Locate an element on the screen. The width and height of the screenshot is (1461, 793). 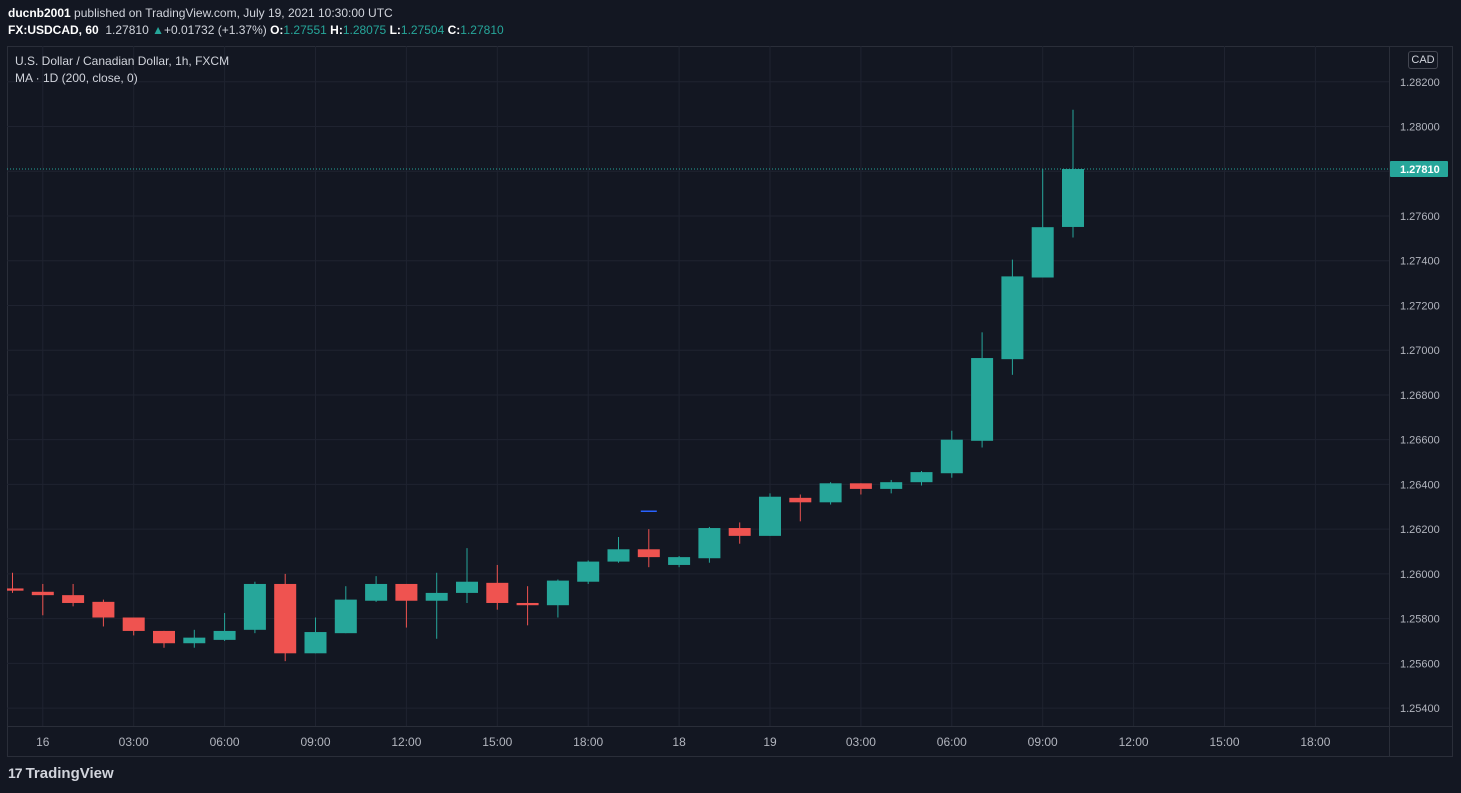
y-tick-label: 1.27400 is located at coordinates (1420, 262).